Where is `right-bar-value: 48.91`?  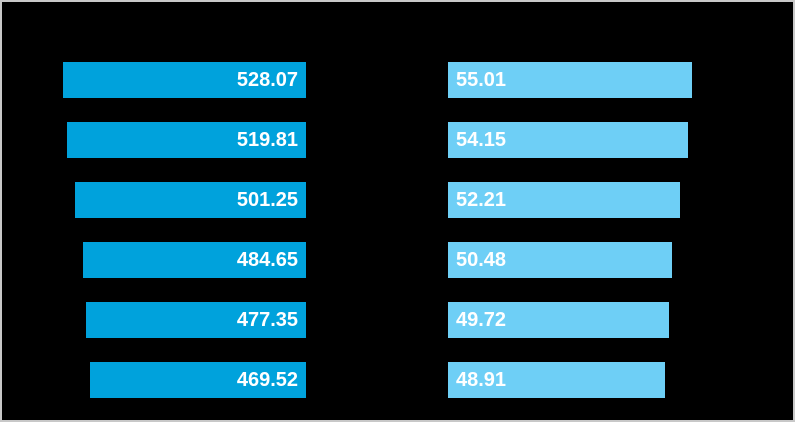
right-bar-value: 48.91 is located at coordinates (481, 380).